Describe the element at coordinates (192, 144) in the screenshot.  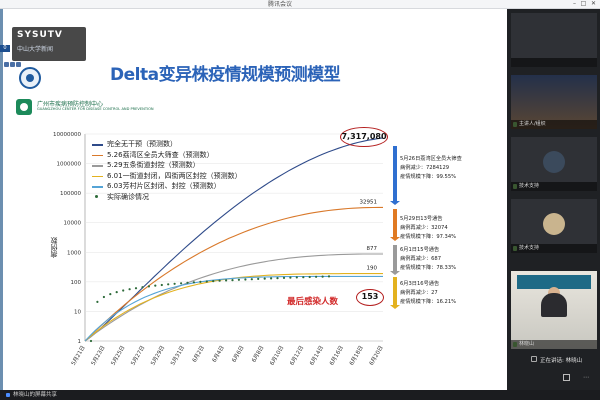
I see `legend-item: 完全无干预（预测数）` at that location.